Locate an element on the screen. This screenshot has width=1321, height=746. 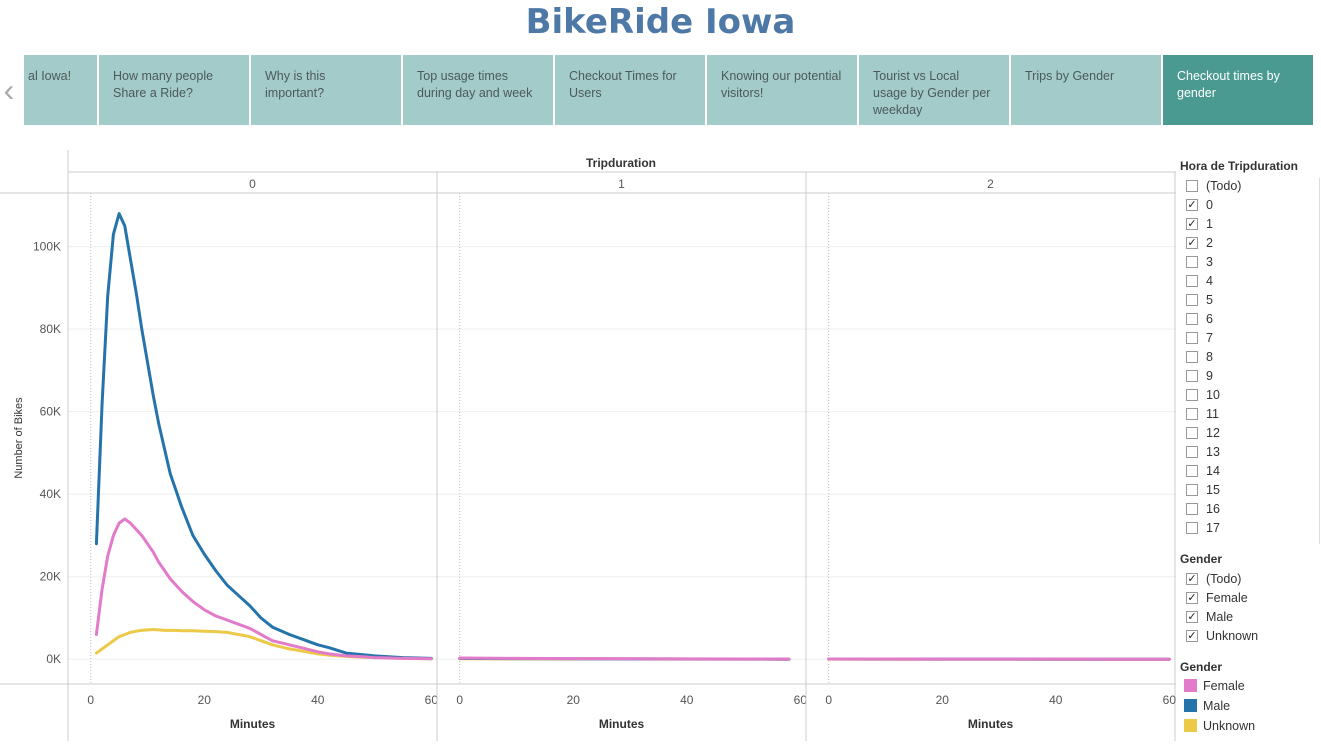
story-point-8: Trips by Gender is located at coordinates (1086, 90).